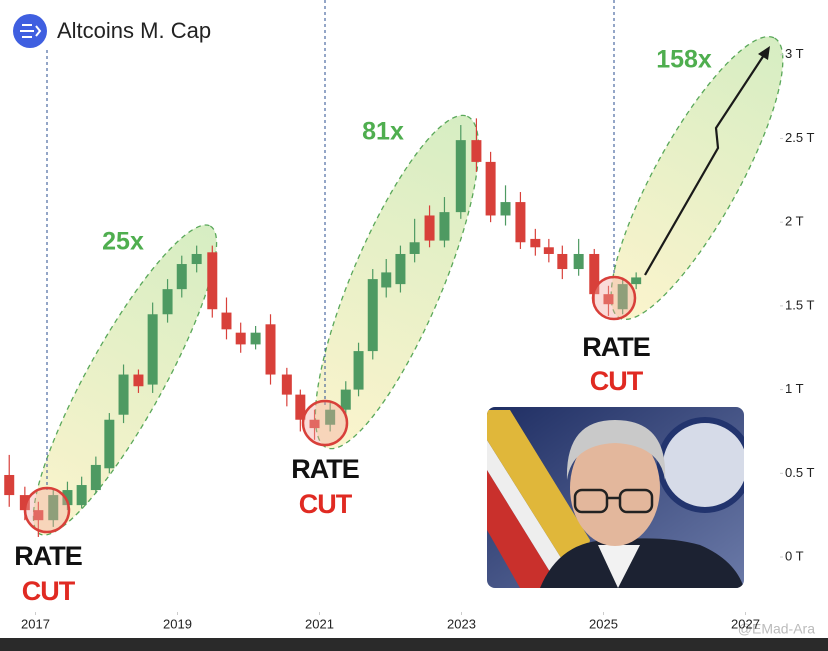 The image size is (828, 651). Describe the element at coordinates (684, 60) in the screenshot. I see `multiple-label: 158x` at that location.